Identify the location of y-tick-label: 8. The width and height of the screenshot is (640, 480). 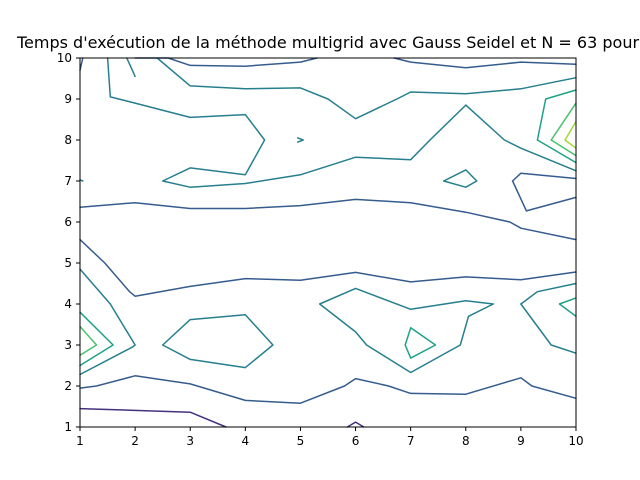
(68, 140).